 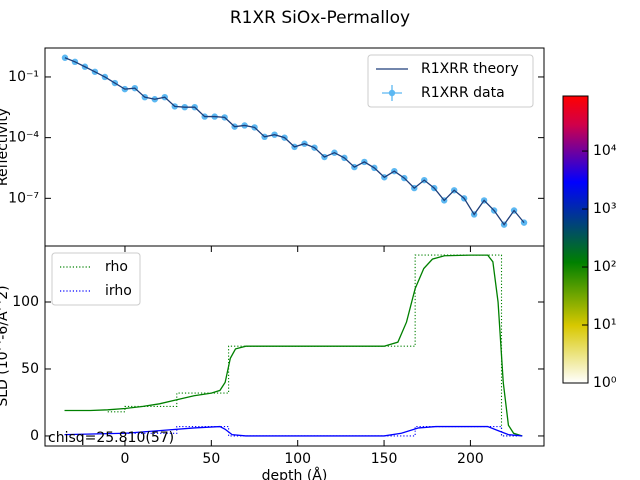 I want to click on y-tick-label: 10⁻⁴, so click(x=23, y=138).